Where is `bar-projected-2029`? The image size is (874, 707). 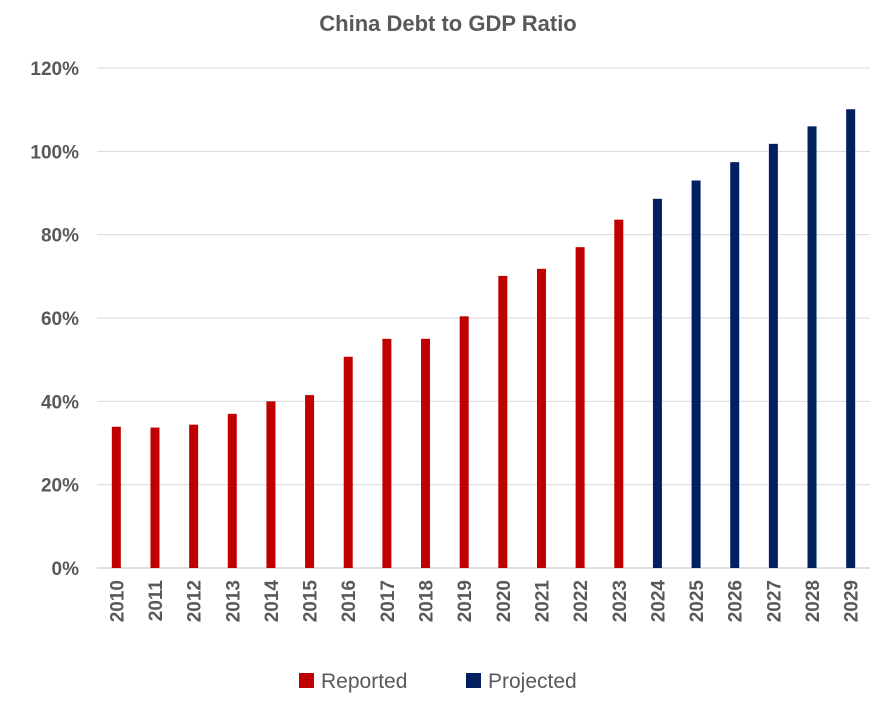
bar-projected-2029 is located at coordinates (851, 338).